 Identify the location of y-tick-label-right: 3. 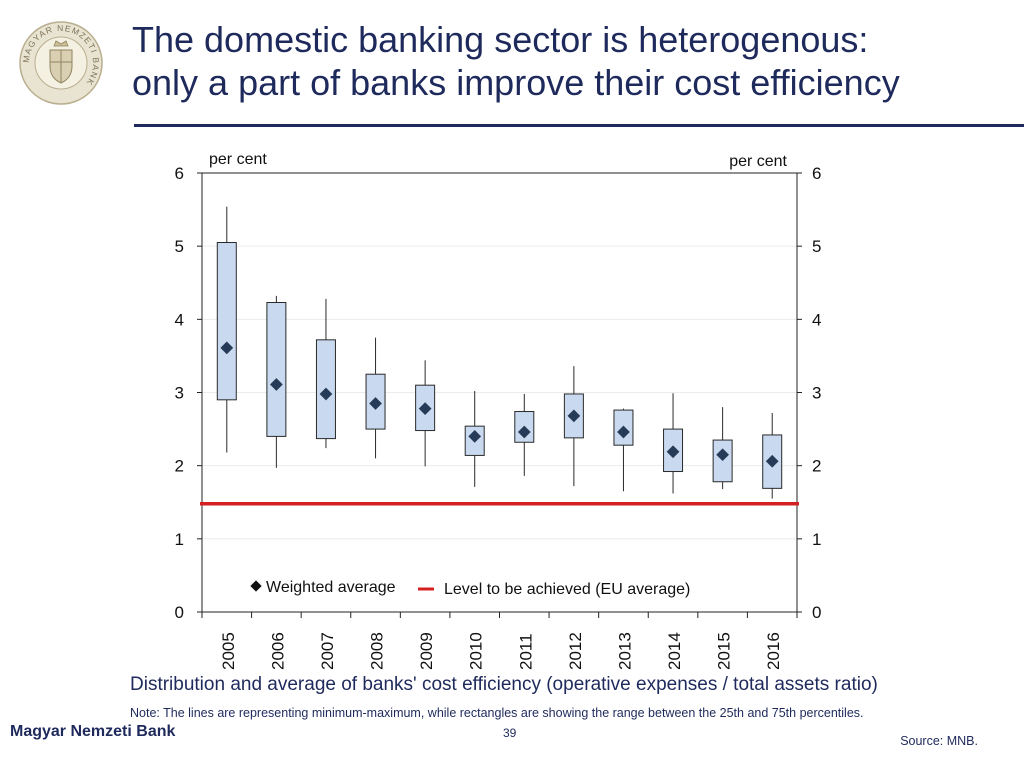
(816, 393).